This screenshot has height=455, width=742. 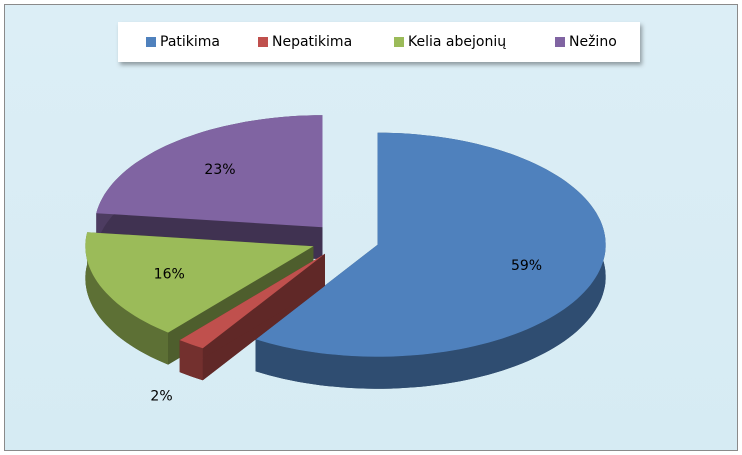 I want to click on slice-wall, so click(x=252, y=313).